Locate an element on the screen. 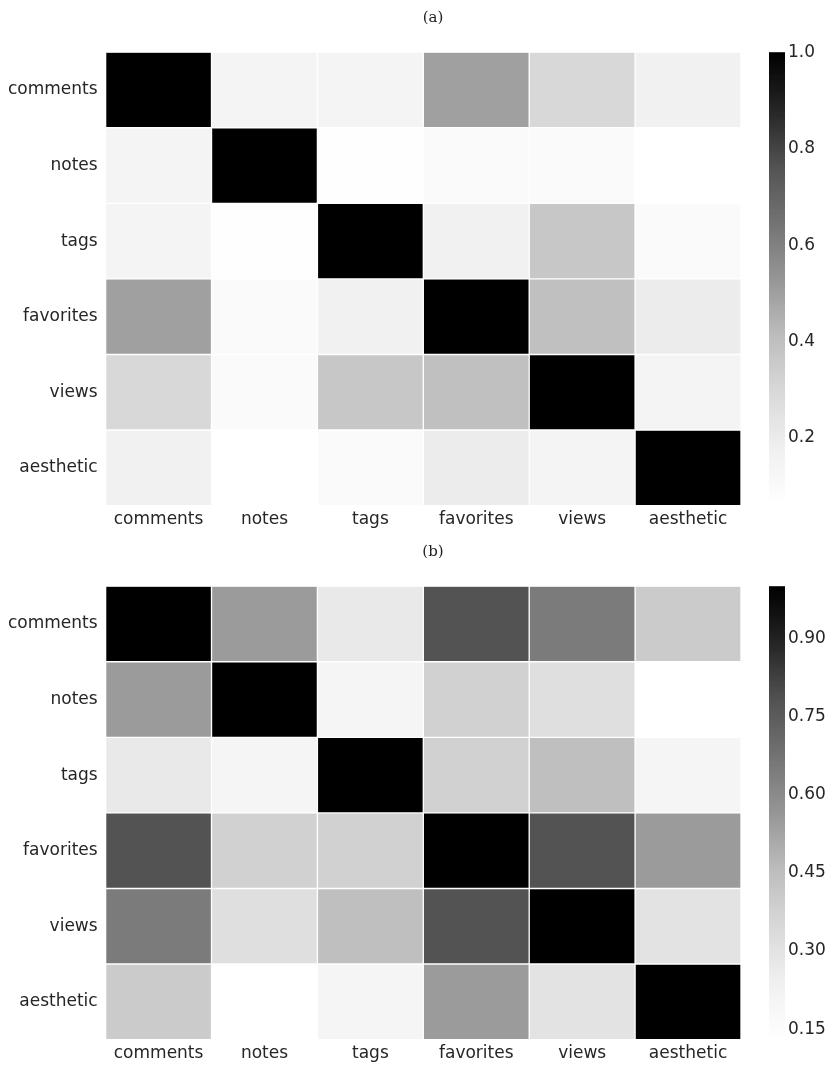 The height and width of the screenshot is (1091, 826). color-bar-label: 0.30 is located at coordinates (807, 949).